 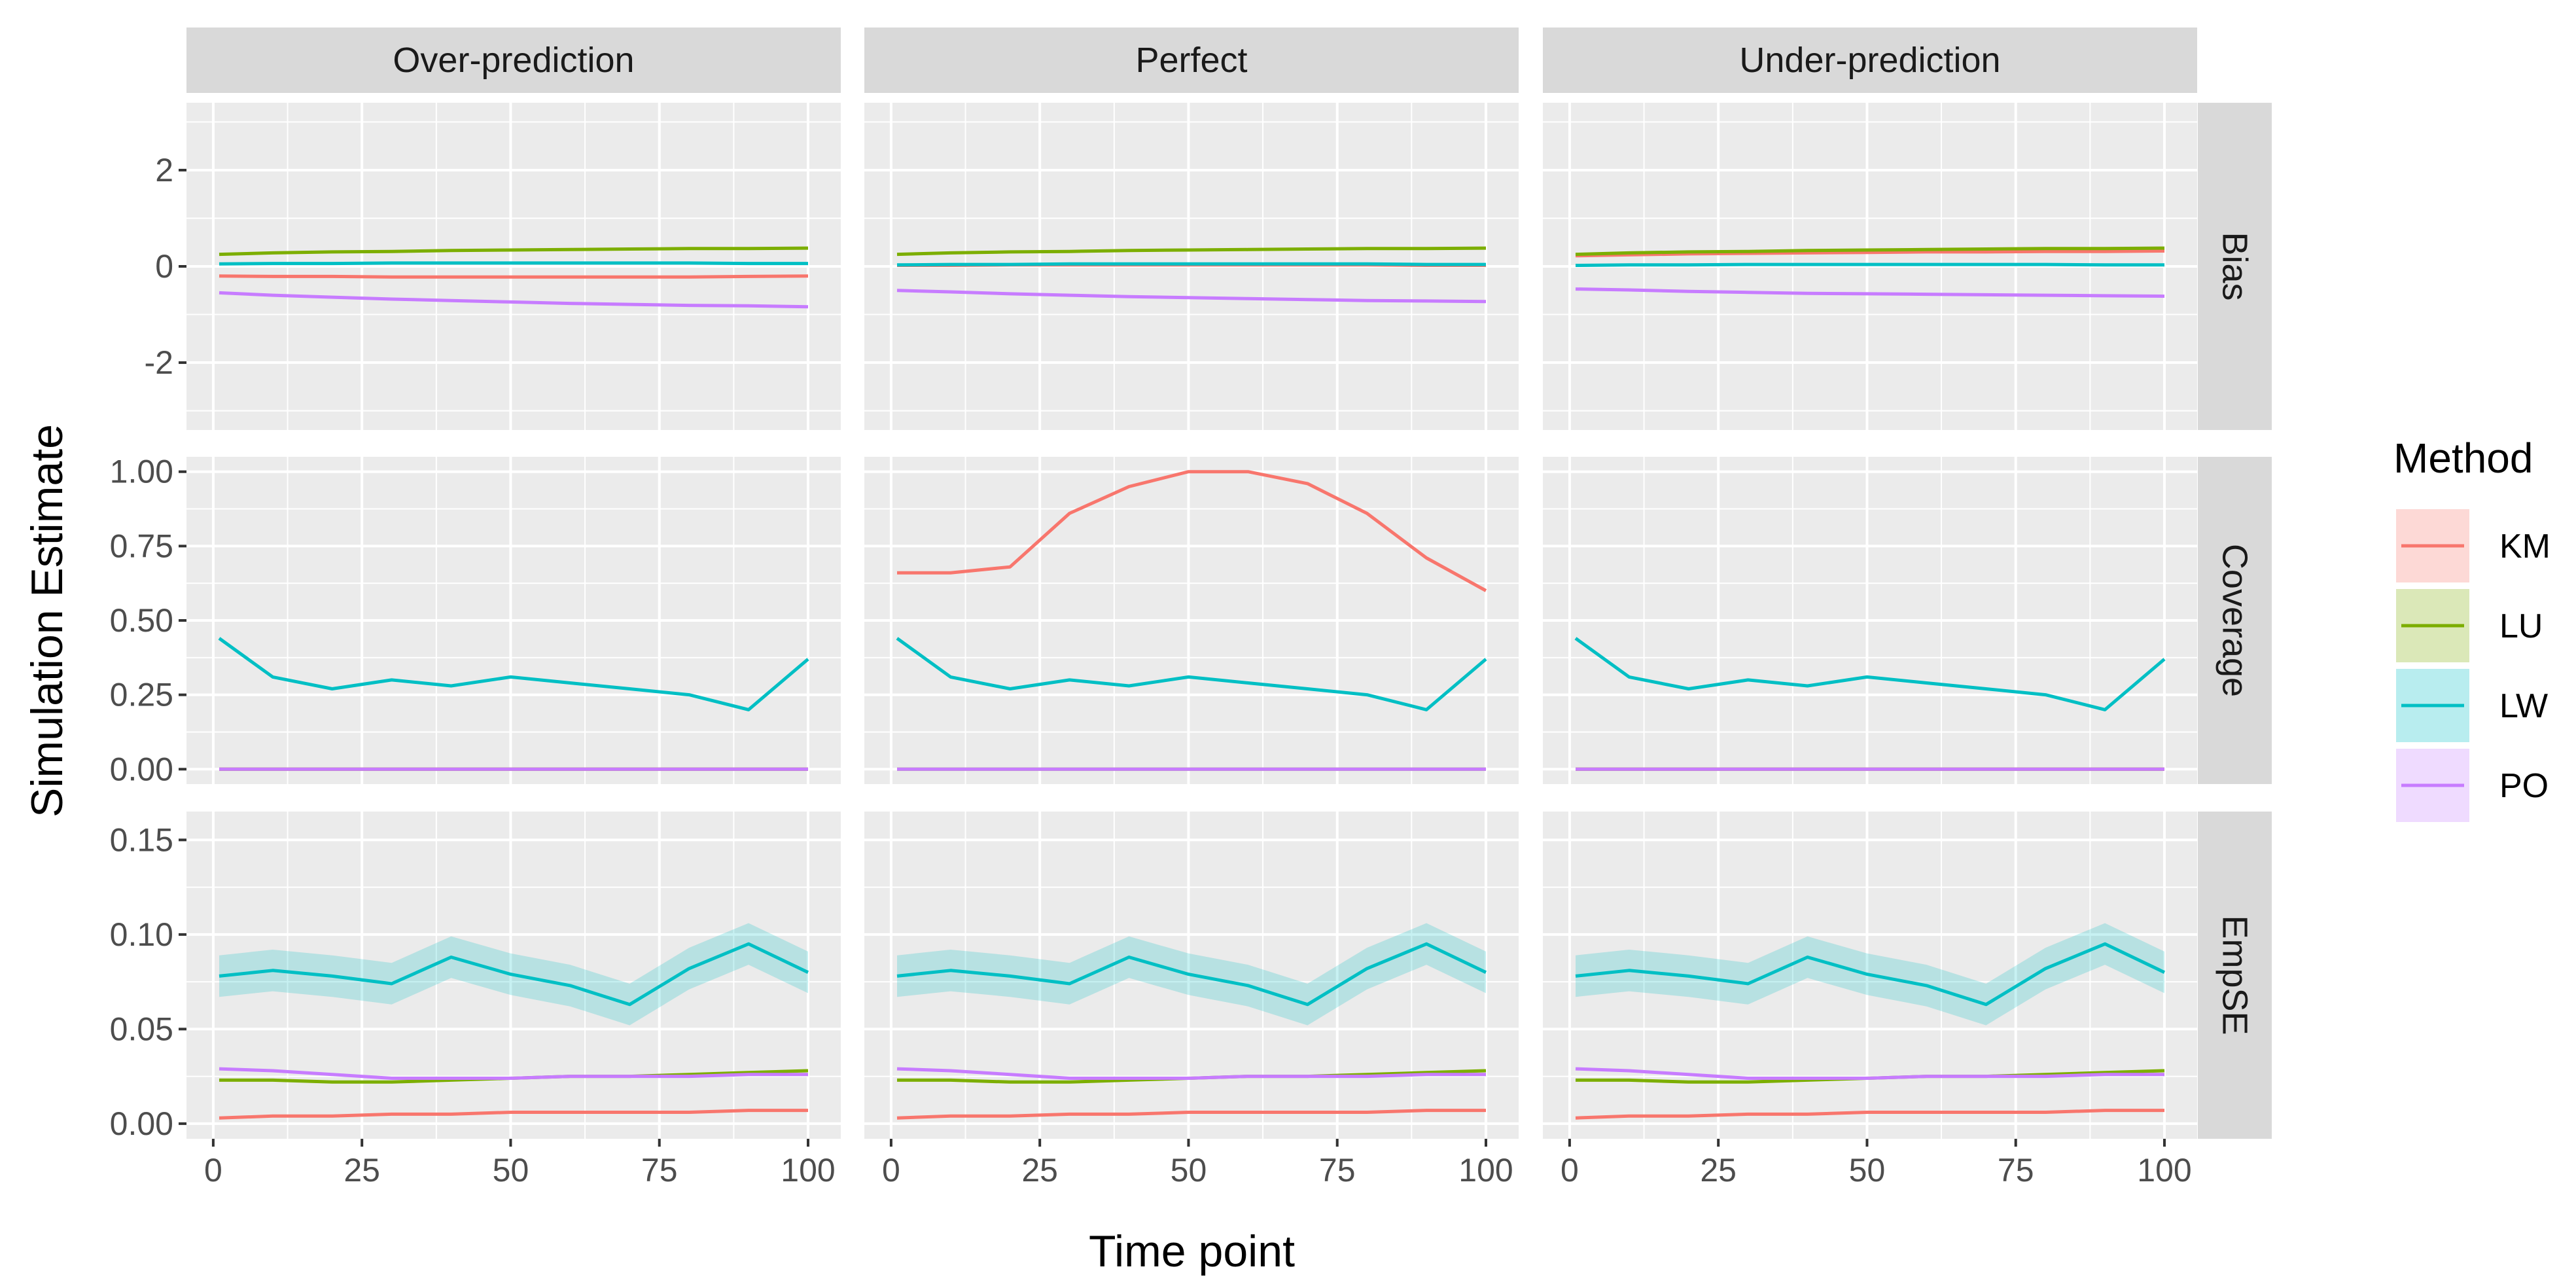 I want to click on row-strip-label: Coverage, so click(x=2235, y=620).